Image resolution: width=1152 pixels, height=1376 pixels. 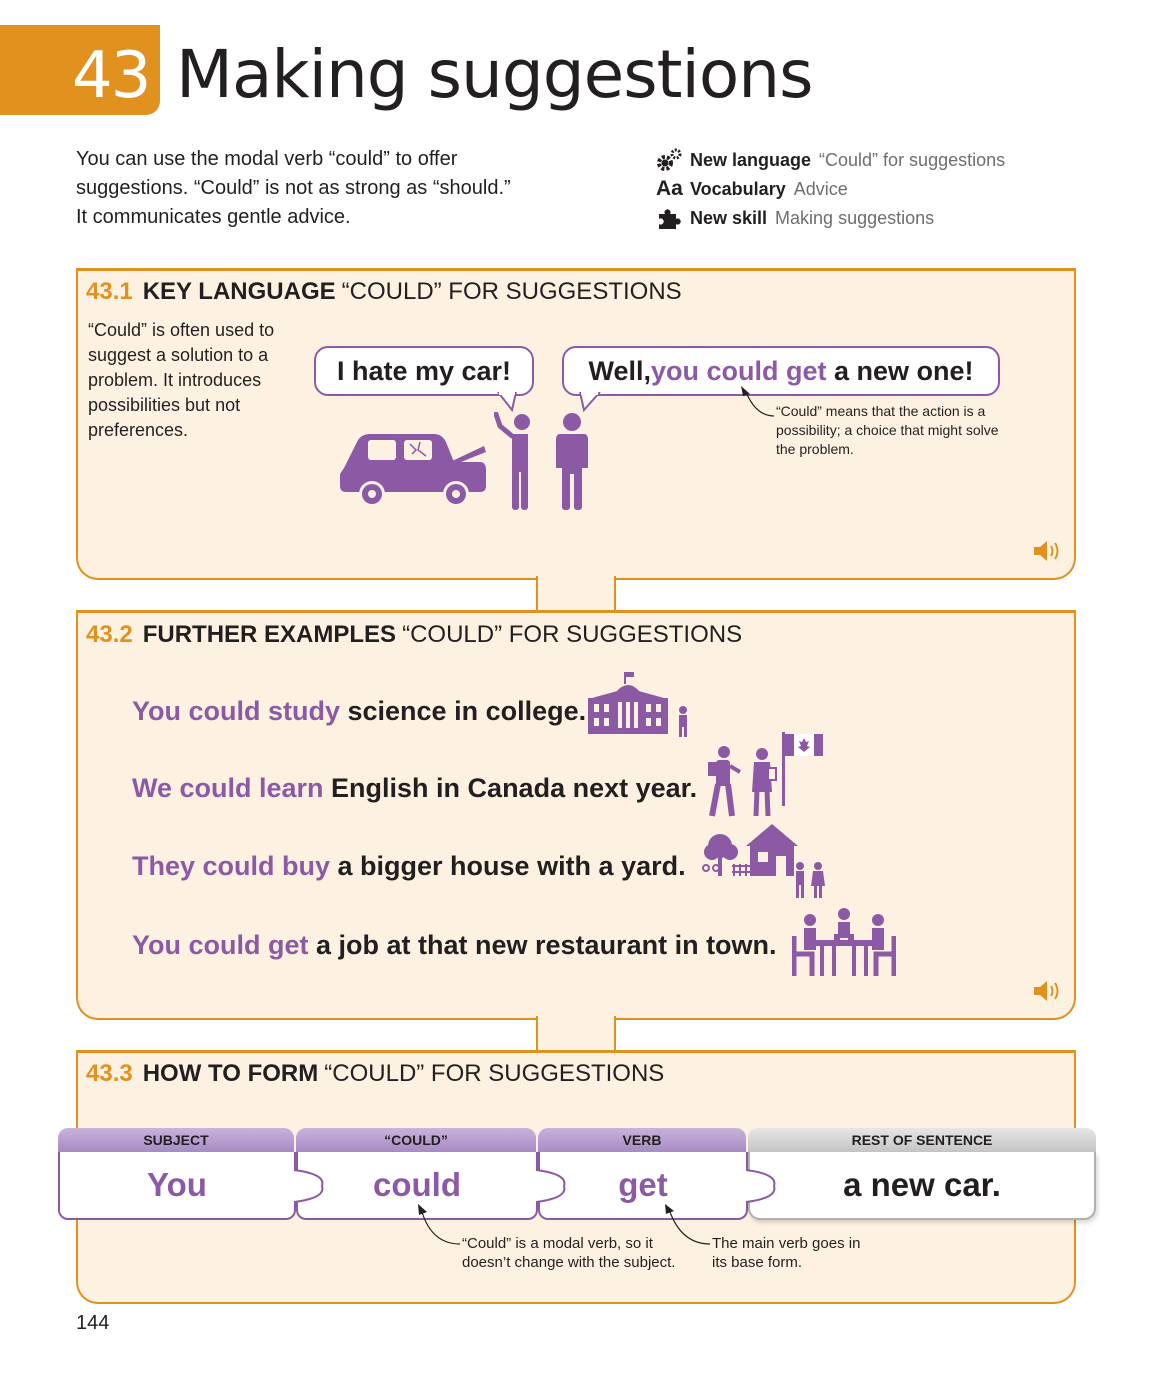 I want to click on canada-flag-icon, so click(x=765, y=774).